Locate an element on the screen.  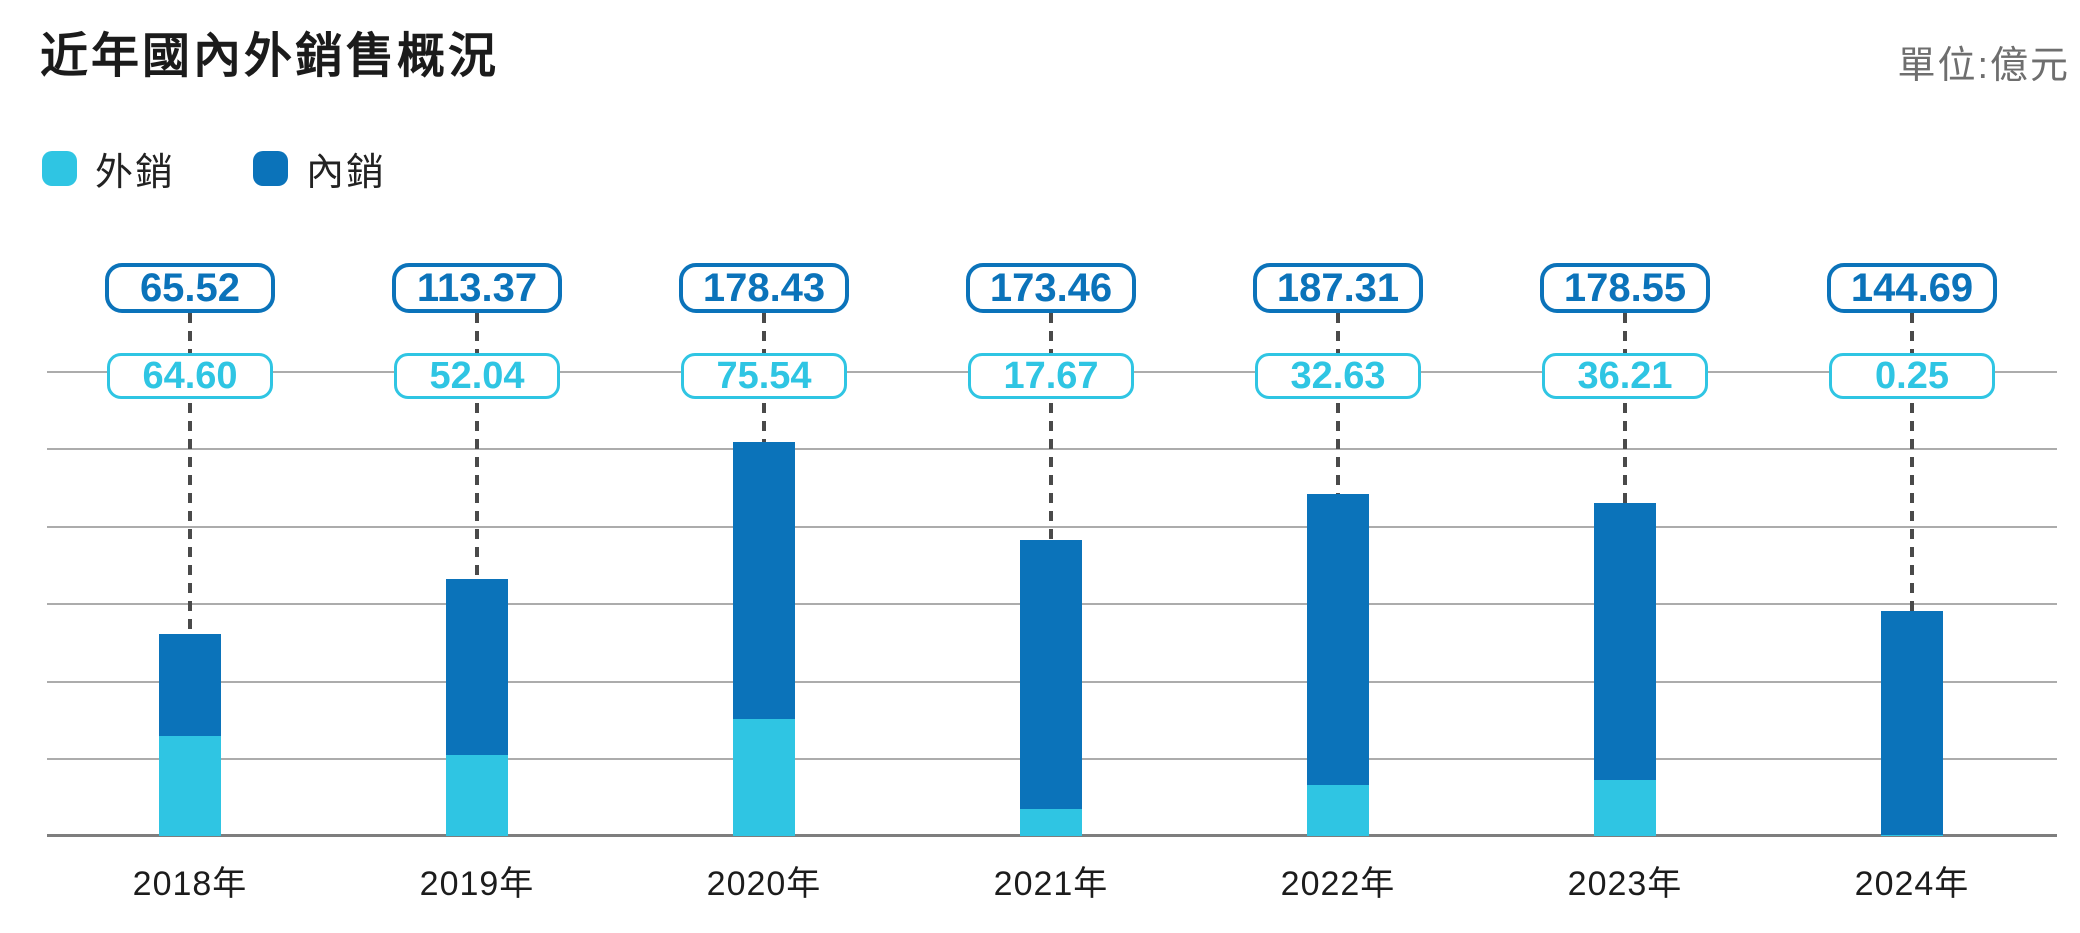
value-badge-export-2020年: 75.54 is located at coordinates (764, 376).